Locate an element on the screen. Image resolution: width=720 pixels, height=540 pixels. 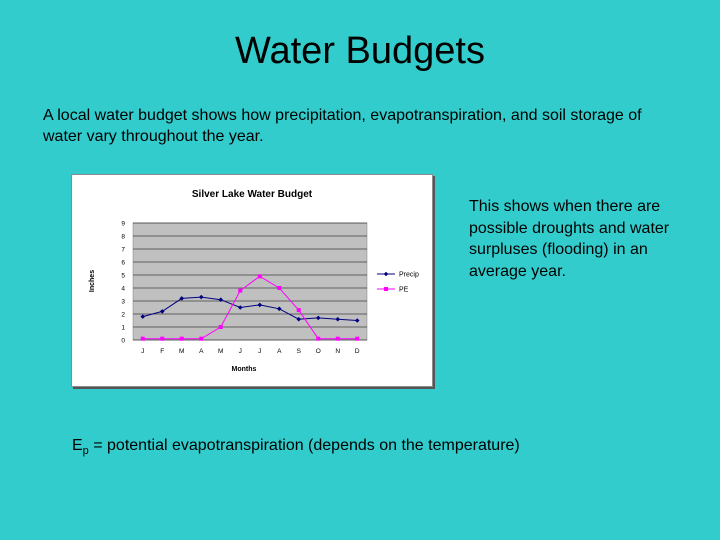
chart-title: Silver Lake Water Budget is located at coordinates (252, 194).